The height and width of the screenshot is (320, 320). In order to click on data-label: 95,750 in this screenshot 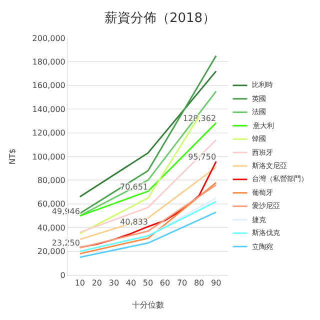, I will do `click(202, 157)`.